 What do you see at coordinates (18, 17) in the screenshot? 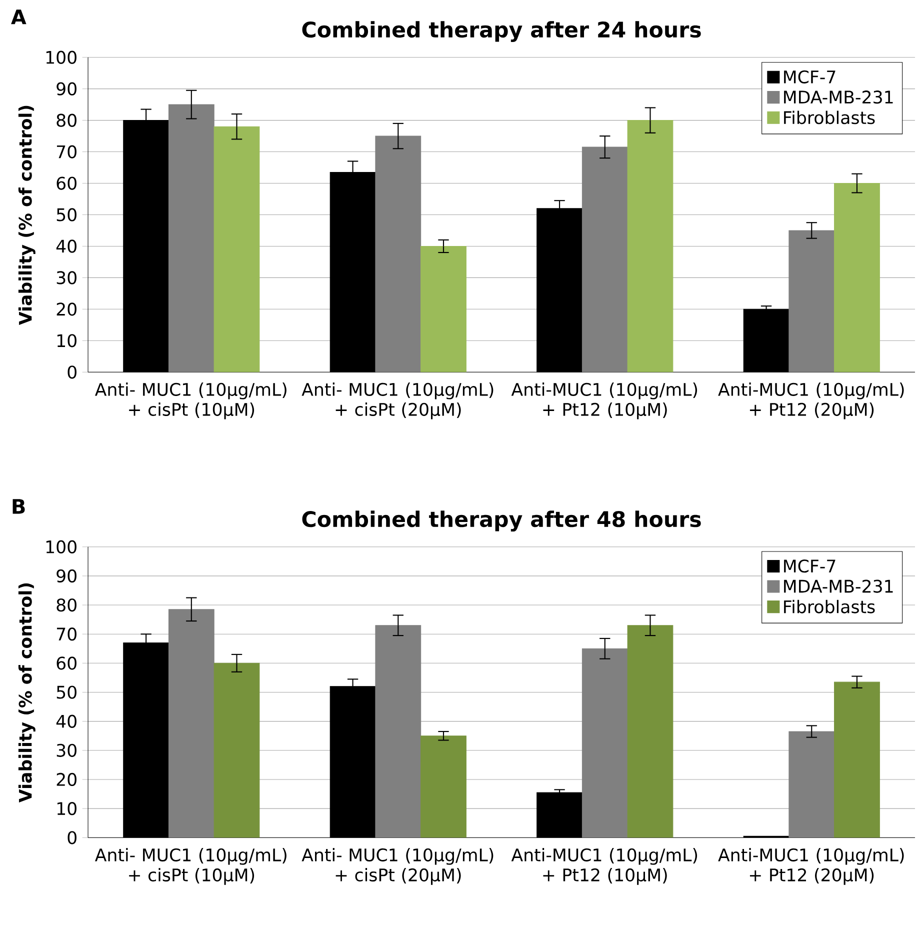
I see `text: A` at bounding box center [18, 17].